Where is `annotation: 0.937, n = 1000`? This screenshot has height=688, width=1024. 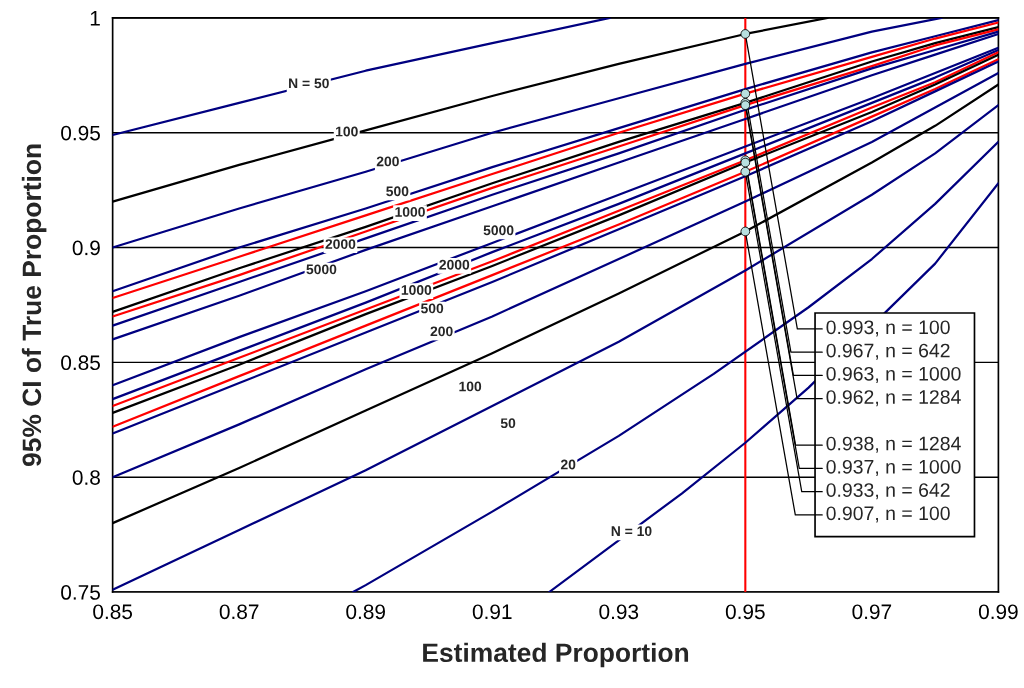
annotation: 0.937, n = 1000 is located at coordinates (893, 467).